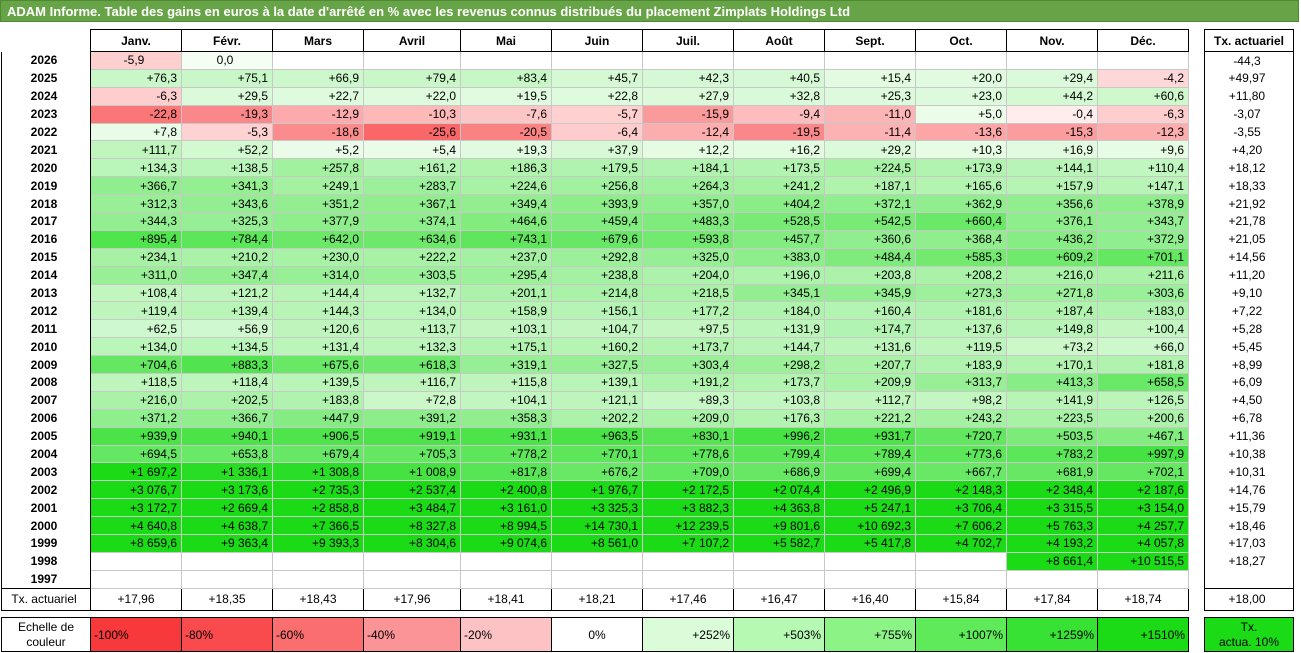  I want to click on value-cell: +773,6, so click(961, 454).